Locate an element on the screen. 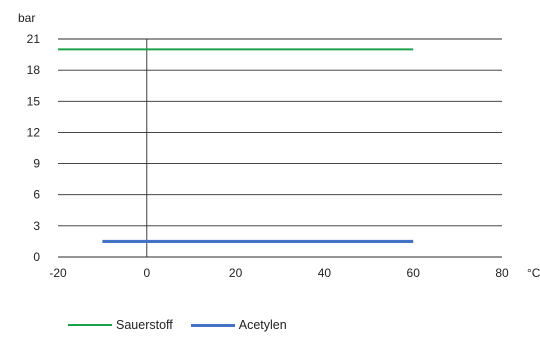 The height and width of the screenshot is (342, 540). y-tick-label-18: 18 is located at coordinates (34, 70).